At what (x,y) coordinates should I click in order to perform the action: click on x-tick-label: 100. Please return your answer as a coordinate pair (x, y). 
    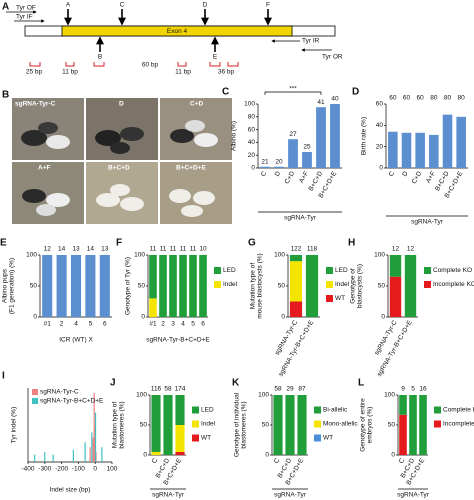
    Looking at the image, I should click on (112, 469).